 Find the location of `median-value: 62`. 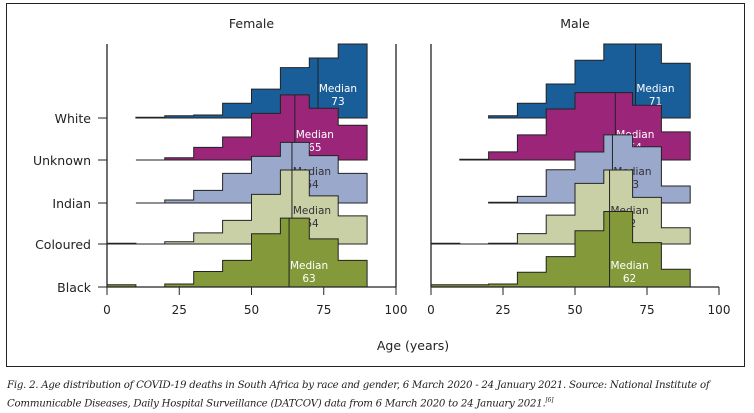

median-value: 62 is located at coordinates (629, 279).